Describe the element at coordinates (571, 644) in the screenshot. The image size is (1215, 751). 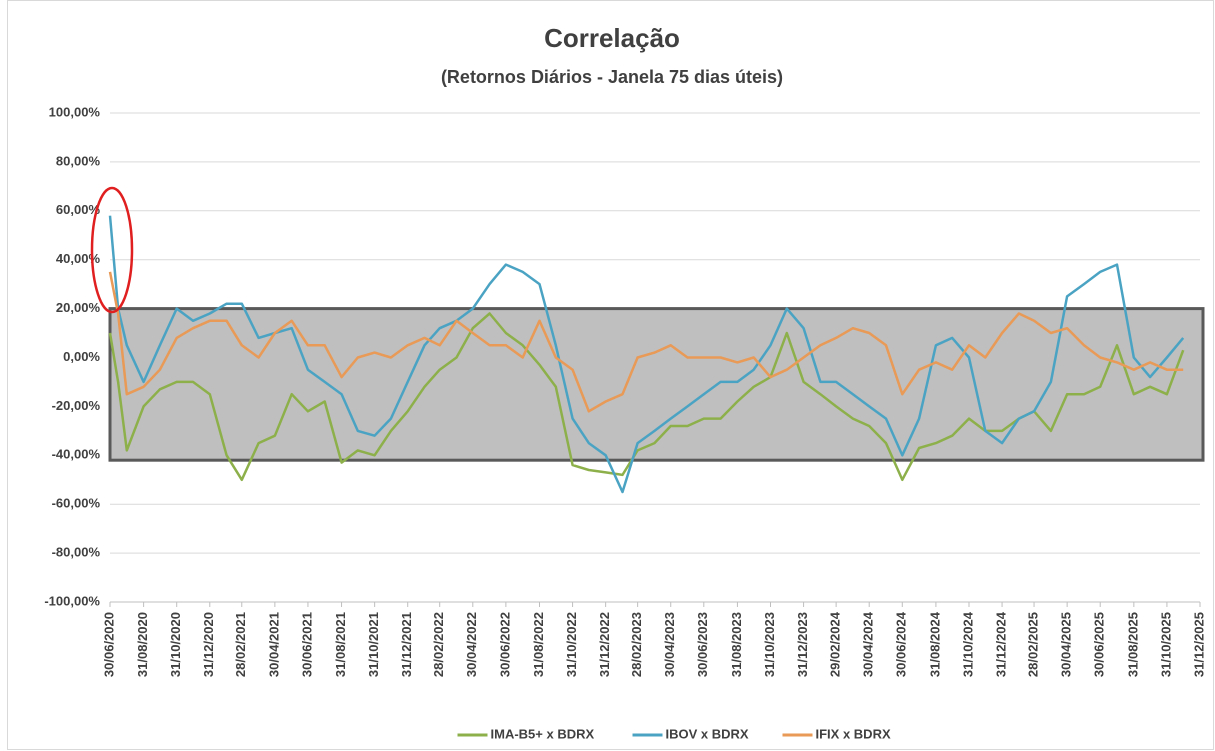
I see `x-tick-label: 31/10/2022` at that location.